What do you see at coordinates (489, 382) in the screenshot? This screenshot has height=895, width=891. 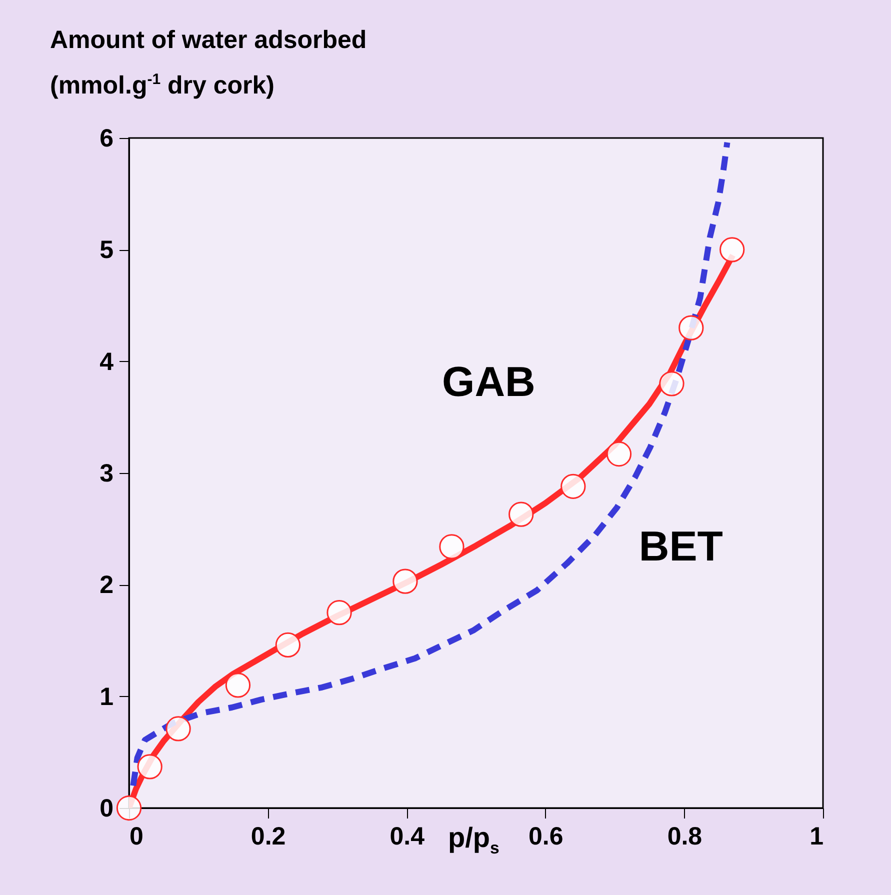 I see `series-label: GAB` at bounding box center [489, 382].